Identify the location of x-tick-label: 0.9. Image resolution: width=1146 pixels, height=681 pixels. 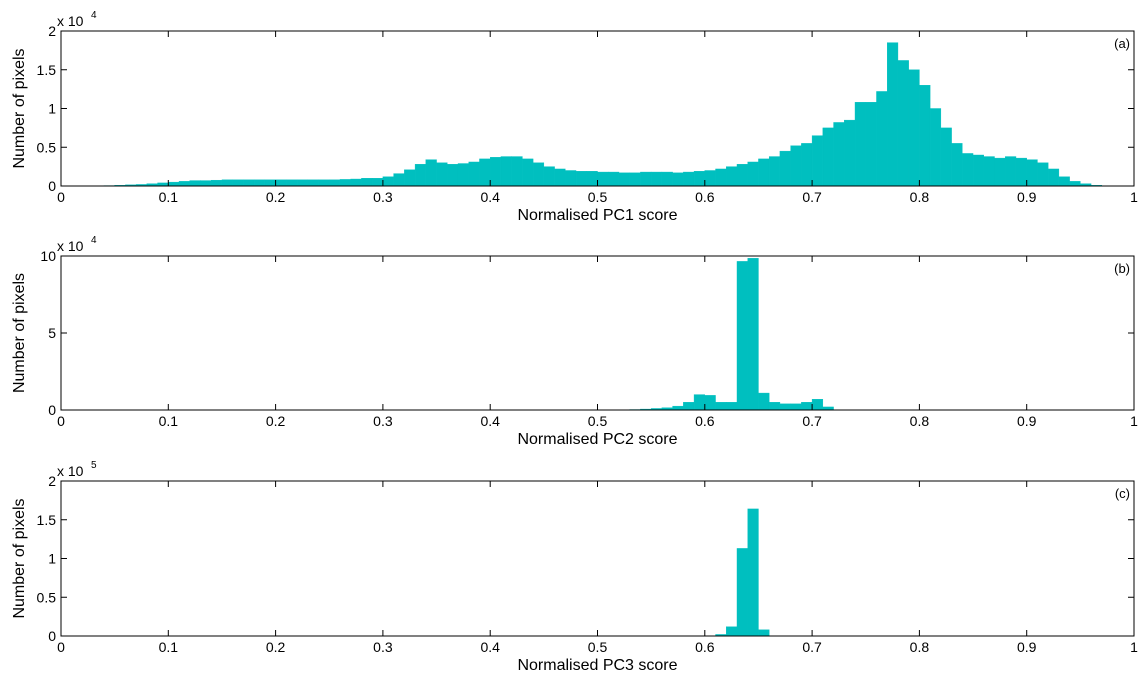
(1027, 197).